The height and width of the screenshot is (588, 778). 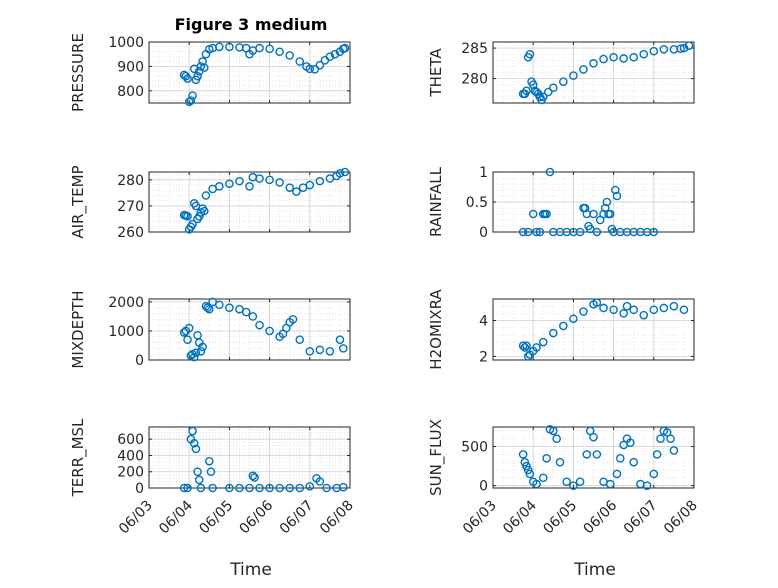 I want to click on y-tick-label: 280, so click(x=474, y=80).